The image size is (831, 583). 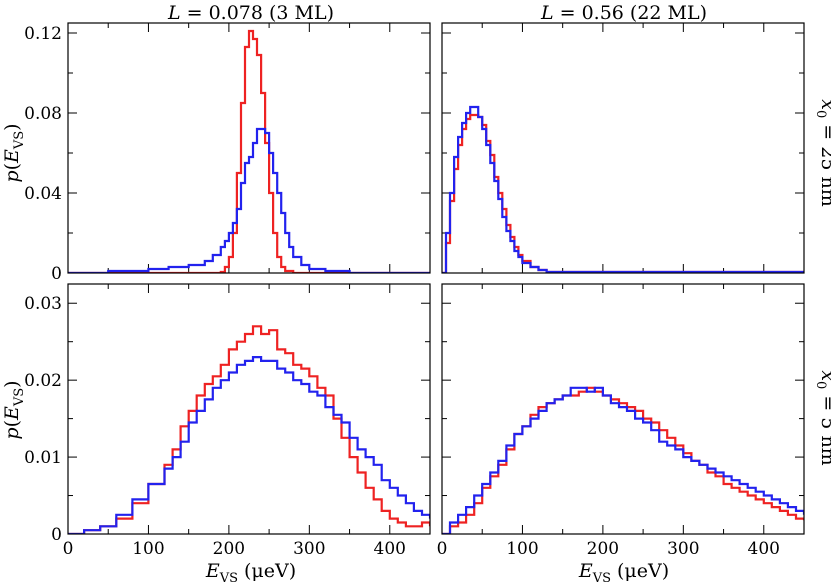 What do you see at coordinates (14, 409) in the screenshot?
I see `ylabel-bottom: p(EVS)` at bounding box center [14, 409].